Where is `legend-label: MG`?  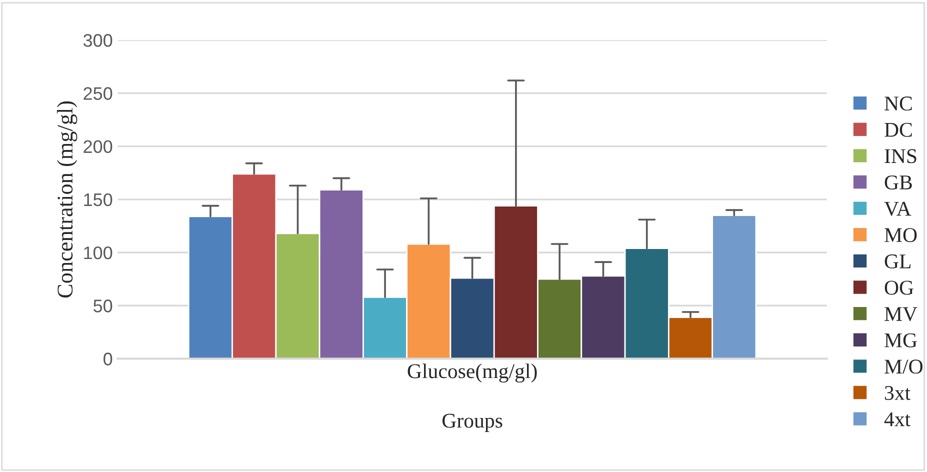 legend-label: MG is located at coordinates (900, 340).